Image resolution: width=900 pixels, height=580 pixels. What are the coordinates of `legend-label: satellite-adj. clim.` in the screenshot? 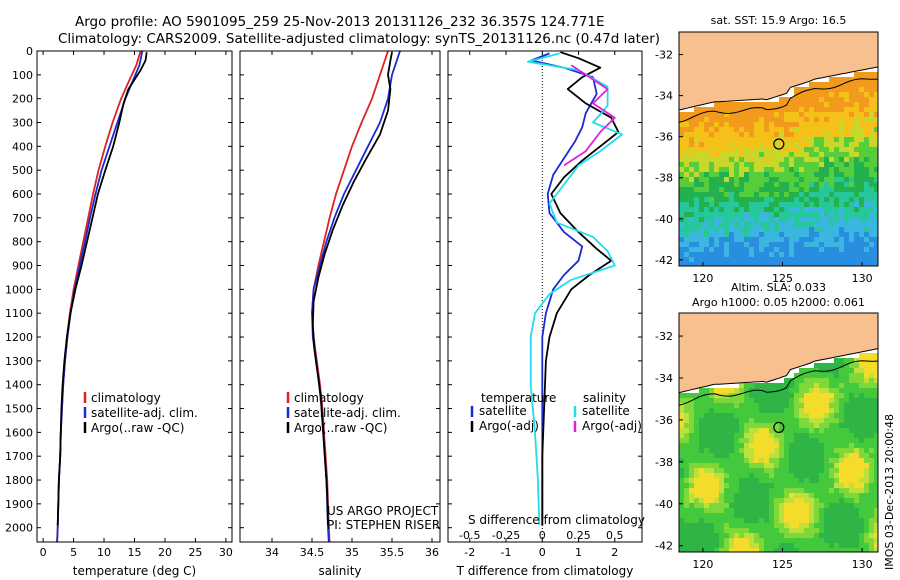 It's located at (347, 413).